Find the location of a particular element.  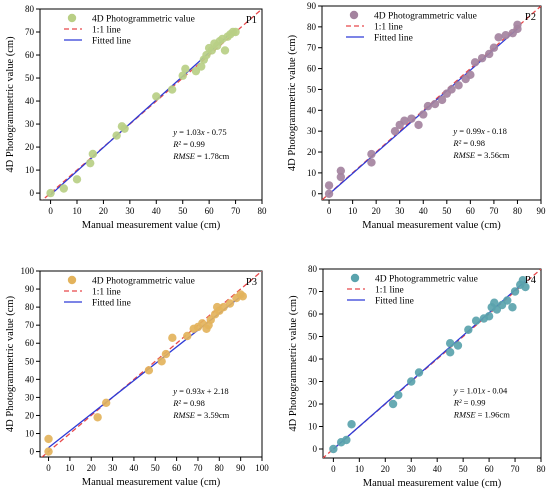

equation-line: y = 0.93x + 2.18 is located at coordinates (200, 391).